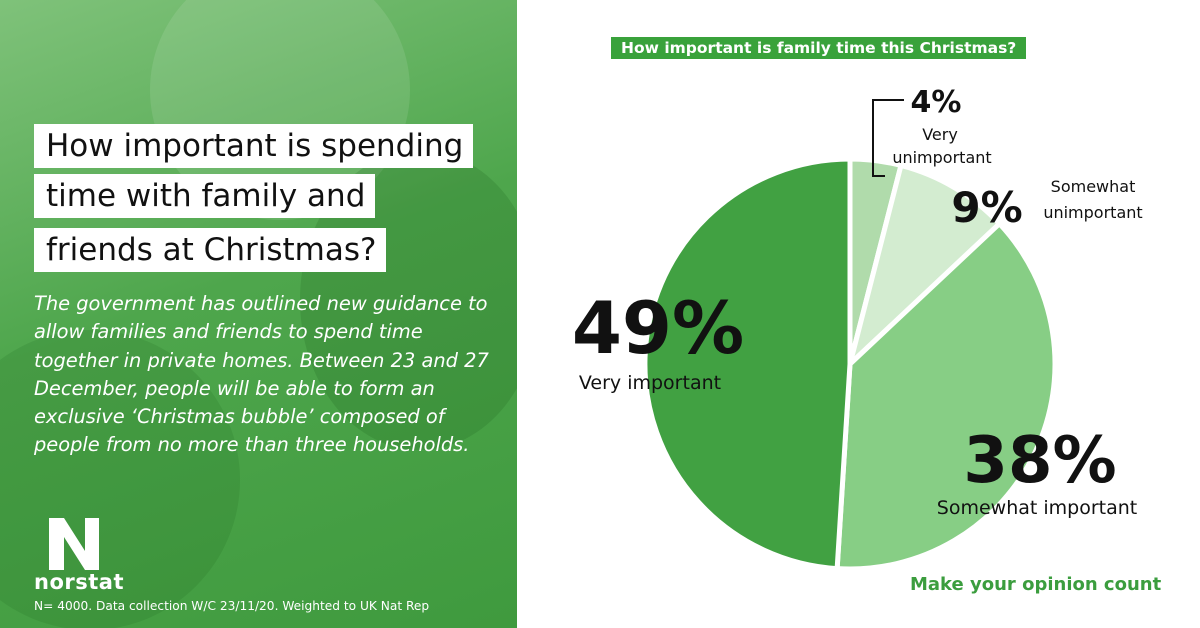 The image size is (1200, 628). What do you see at coordinates (940, 134) in the screenshot?
I see `category-label-very-unimportant-line-1: Very` at bounding box center [940, 134].